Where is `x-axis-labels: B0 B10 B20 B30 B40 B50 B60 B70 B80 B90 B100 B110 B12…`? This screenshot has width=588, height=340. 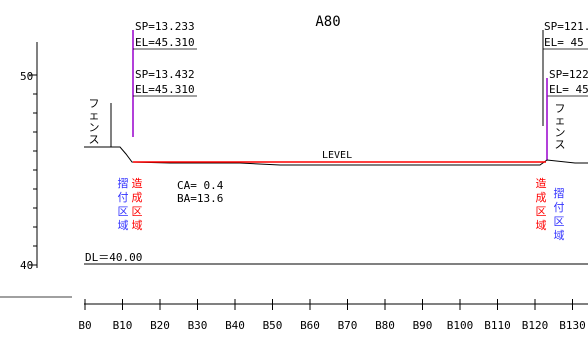 x-axis-labels: B0 B10 B20 B30 B40 B50 B60 B70 B80 B90 B100 B110 B12… is located at coordinates (331, 325).